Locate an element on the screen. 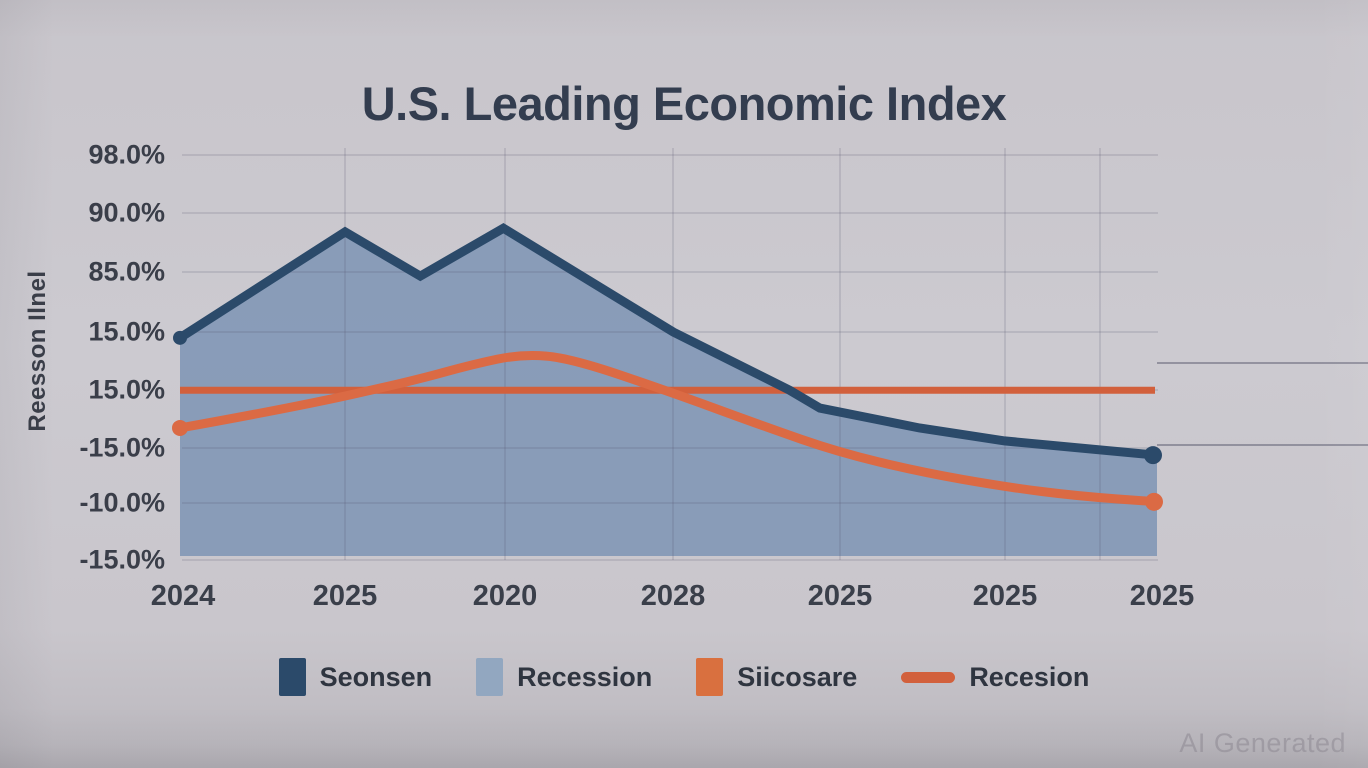  x-tick-label: 2028 is located at coordinates (673, 596).